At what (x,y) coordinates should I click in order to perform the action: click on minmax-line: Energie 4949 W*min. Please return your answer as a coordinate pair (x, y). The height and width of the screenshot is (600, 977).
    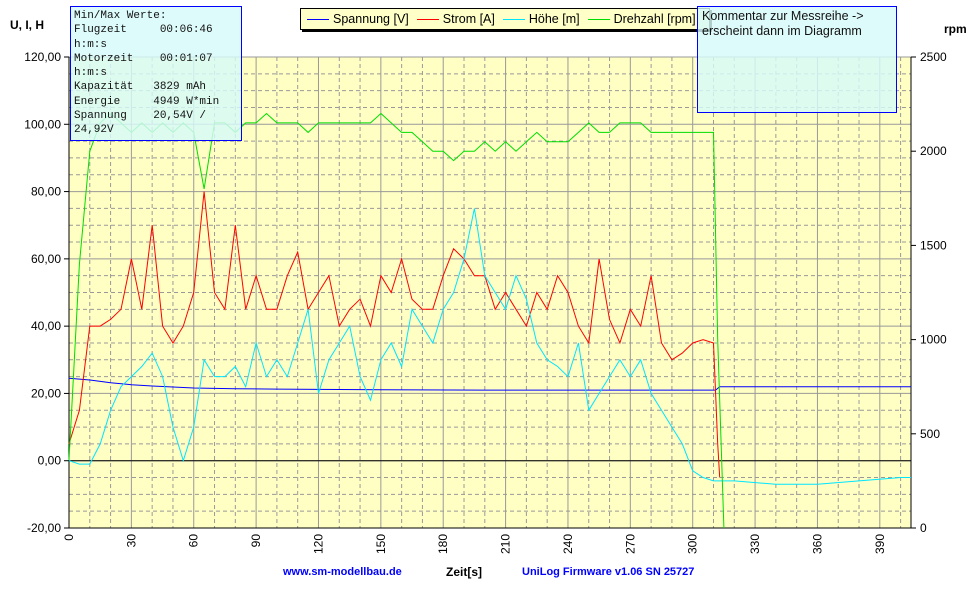
    Looking at the image, I should click on (147, 101).